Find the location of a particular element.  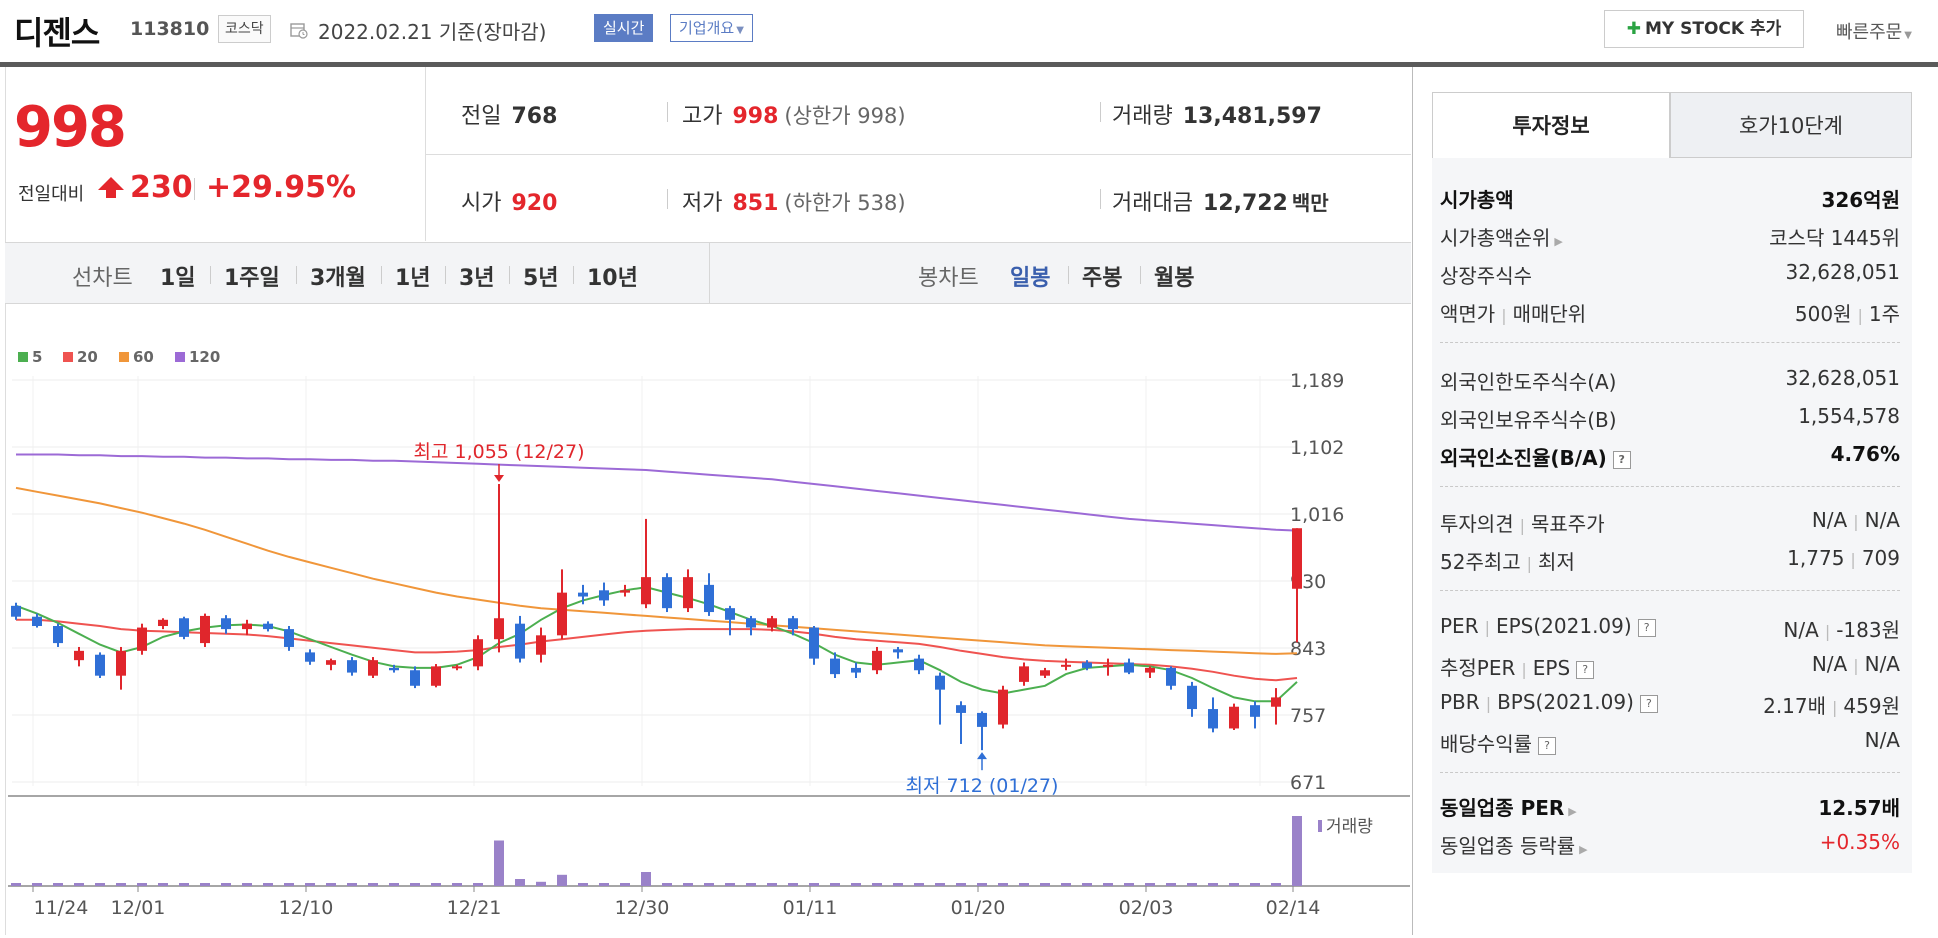

industry-rate-link: 동일업종 등락률 ▶ is located at coordinates (1514, 844).